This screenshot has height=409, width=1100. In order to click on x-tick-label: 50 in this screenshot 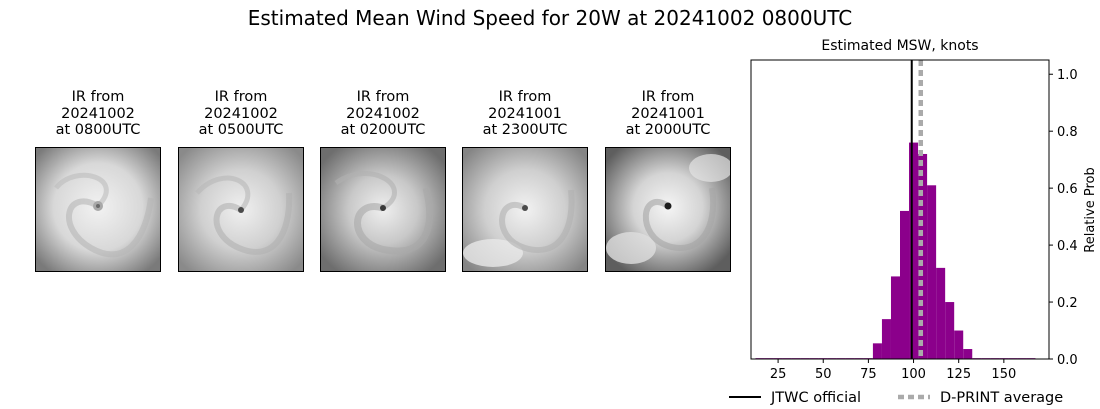, I will do `click(823, 374)`.